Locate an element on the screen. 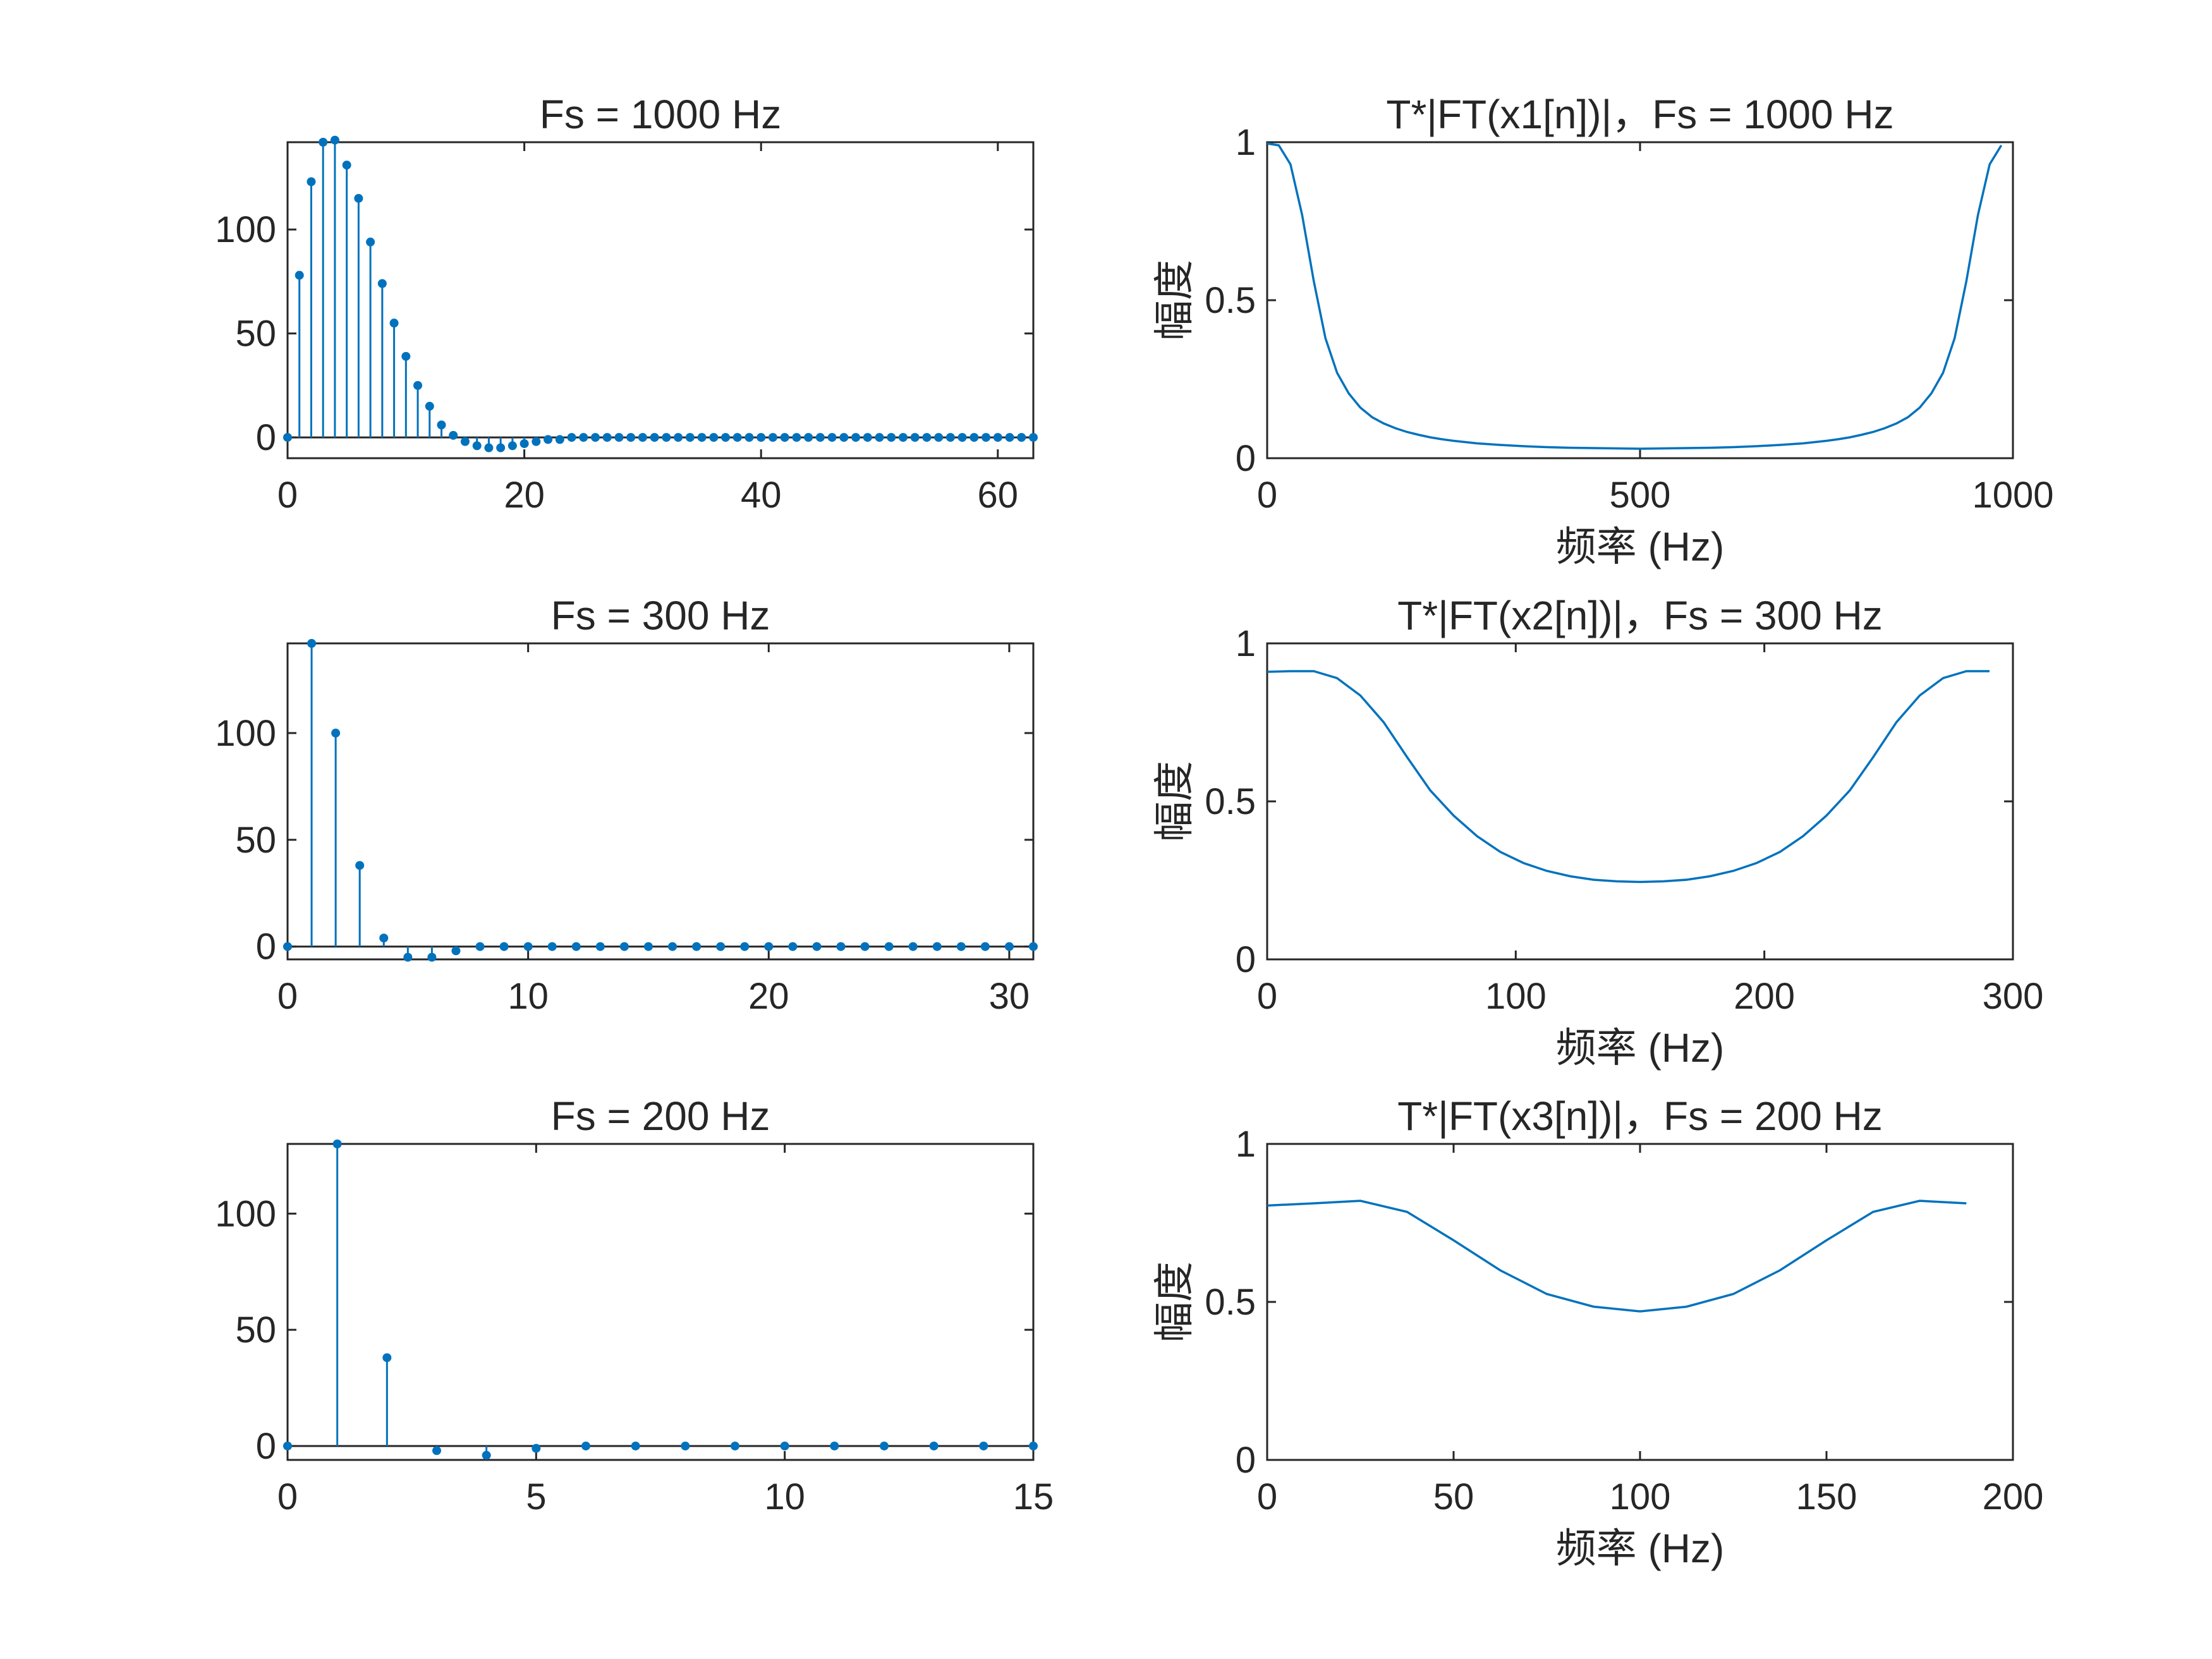 This screenshot has width=2212, height=1659. chart-title: T*|FT(x1[n])|，Fs = 1000 Hz is located at coordinates (1640, 114).